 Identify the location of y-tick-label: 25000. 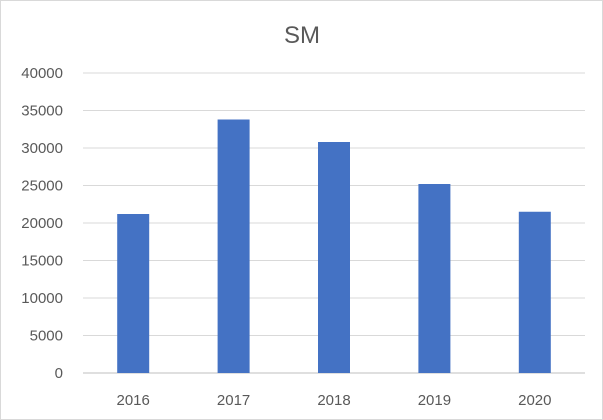
(42, 186).